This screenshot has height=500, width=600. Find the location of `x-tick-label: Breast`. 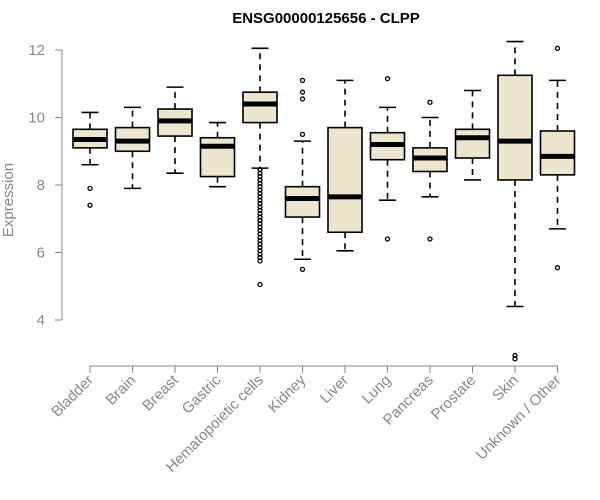

x-tick-label: Breast is located at coordinates (160, 392).